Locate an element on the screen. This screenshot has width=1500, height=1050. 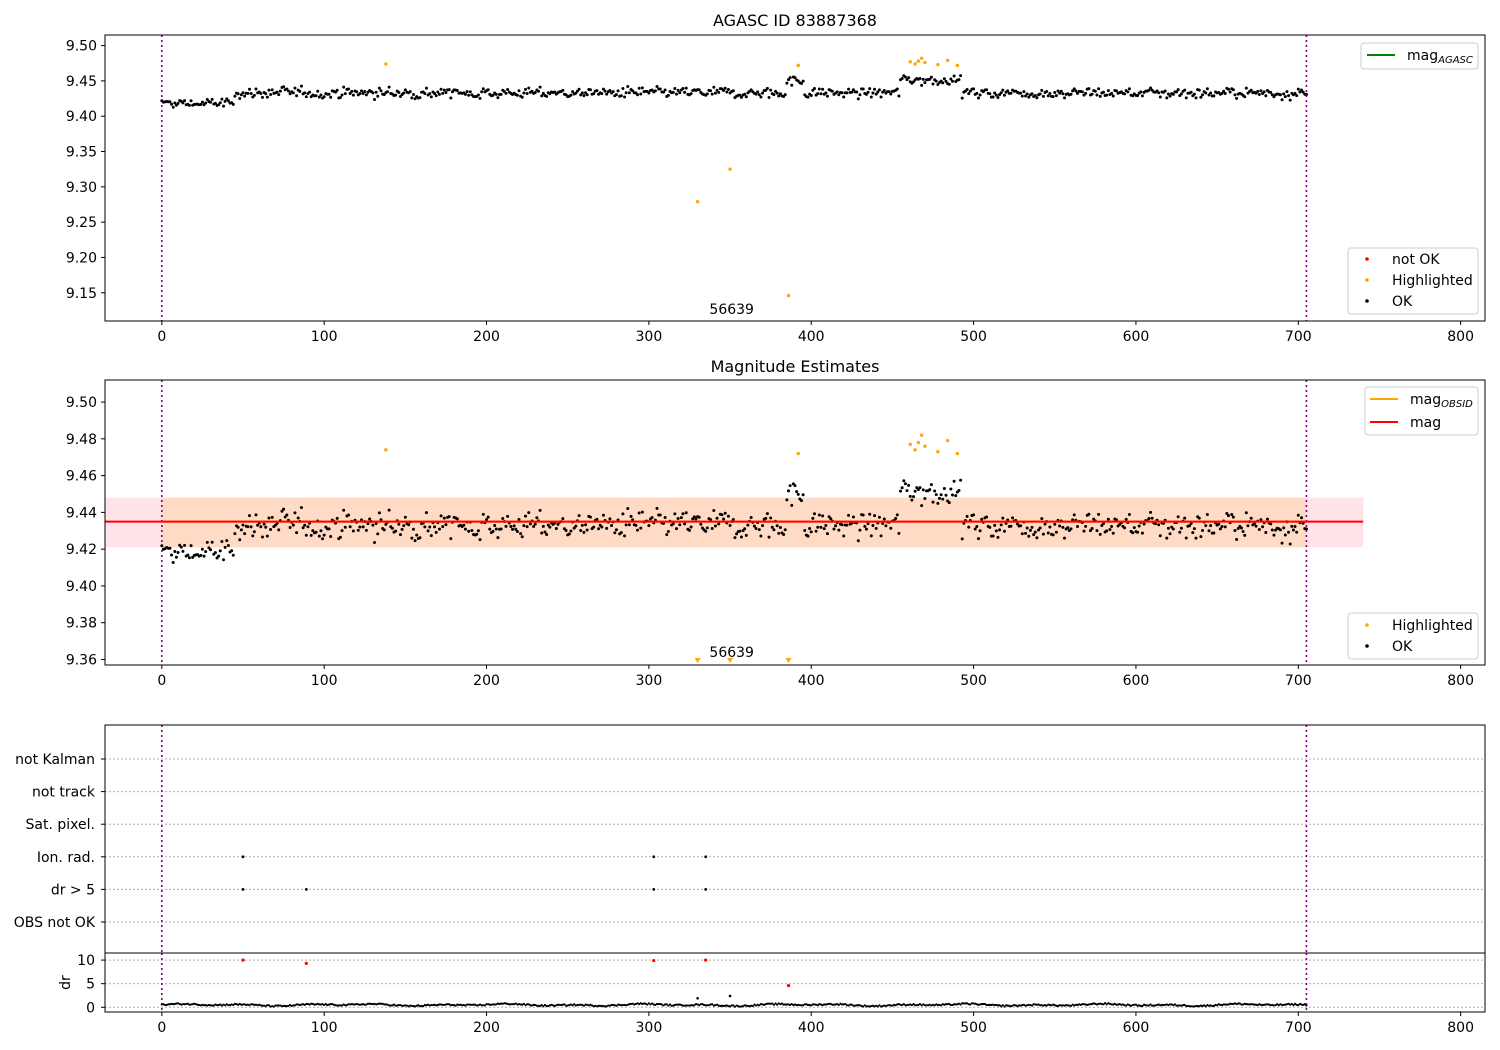
x-tick-label: 500 is located at coordinates (973, 337).